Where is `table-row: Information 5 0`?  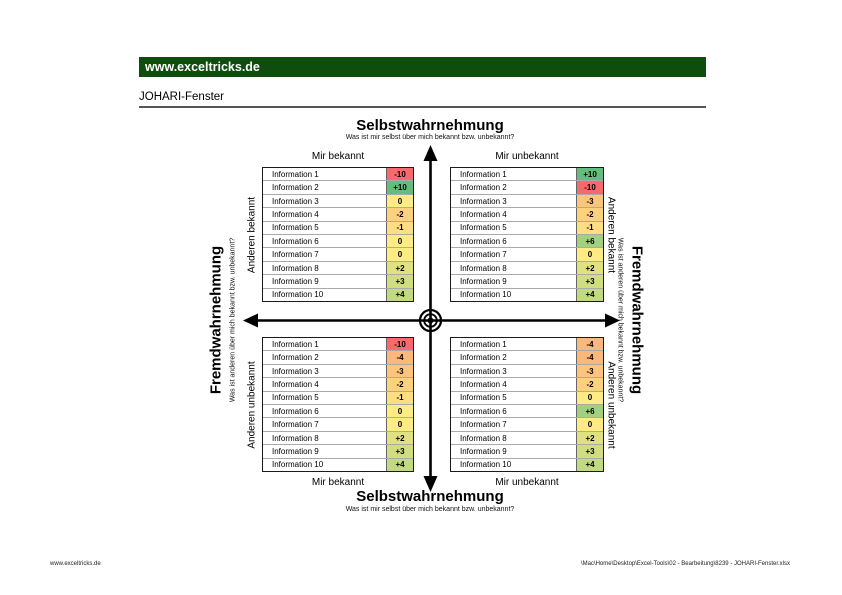 table-row: Information 5 0 is located at coordinates (527, 397).